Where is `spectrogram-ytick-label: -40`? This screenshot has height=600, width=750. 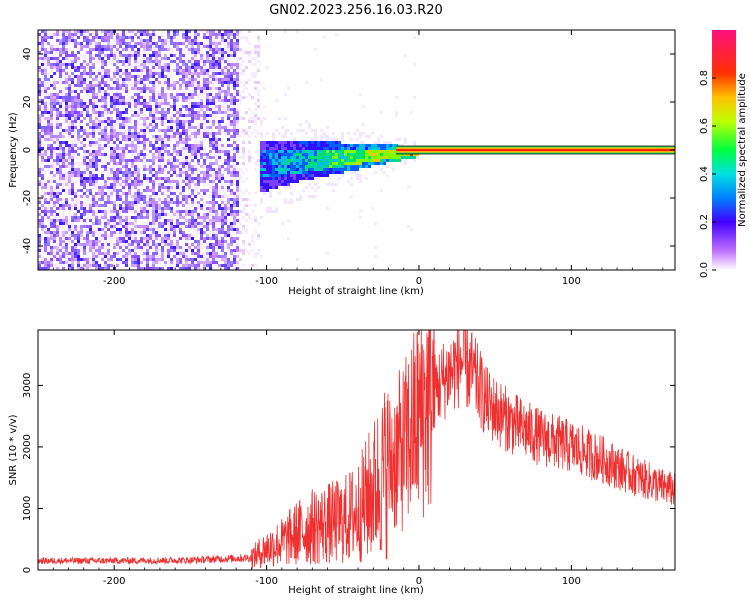 spectrogram-ytick-label: -40 is located at coordinates (27, 246).